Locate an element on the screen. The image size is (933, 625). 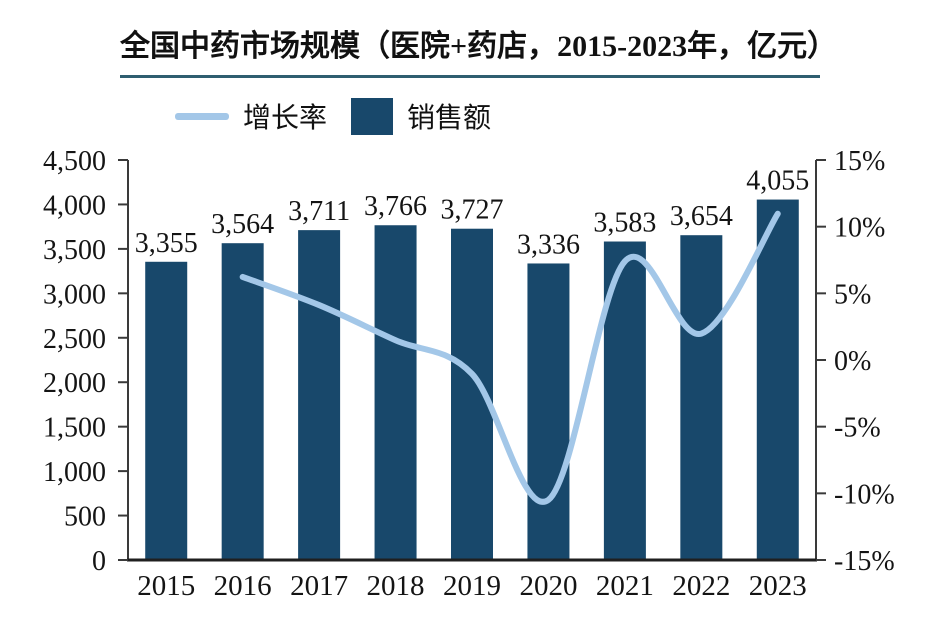
x-axis-label: 2023 is located at coordinates (778, 586).